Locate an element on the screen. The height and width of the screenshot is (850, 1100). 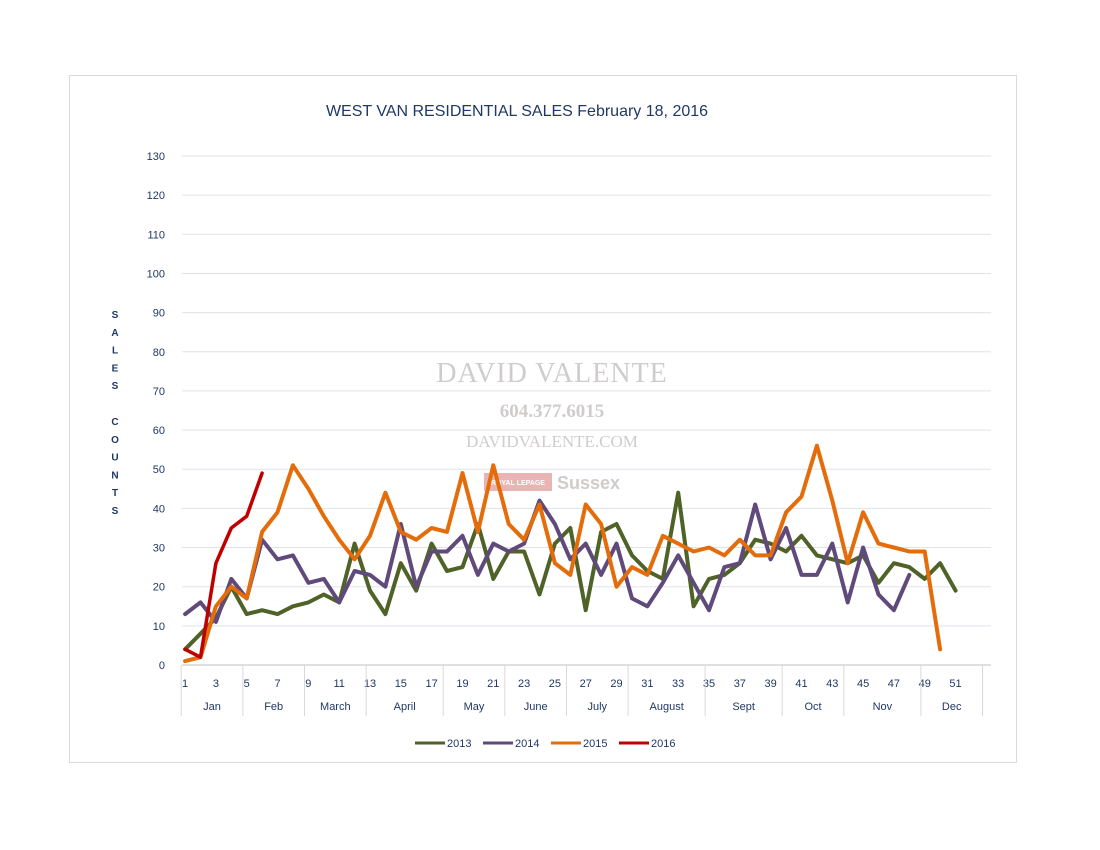
y-tick-label: 110 is located at coordinates (156, 235).